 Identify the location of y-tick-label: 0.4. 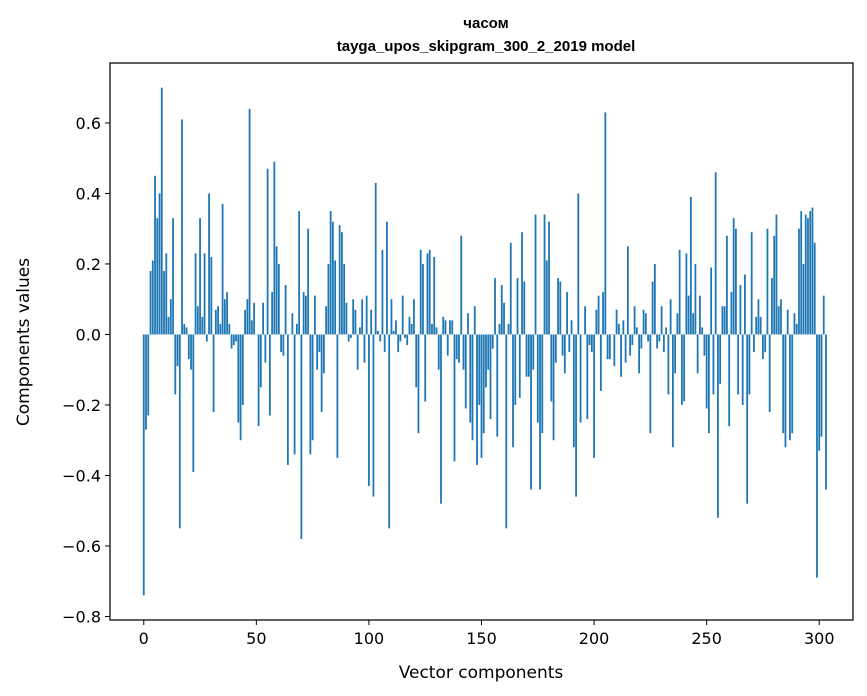
(88, 193).